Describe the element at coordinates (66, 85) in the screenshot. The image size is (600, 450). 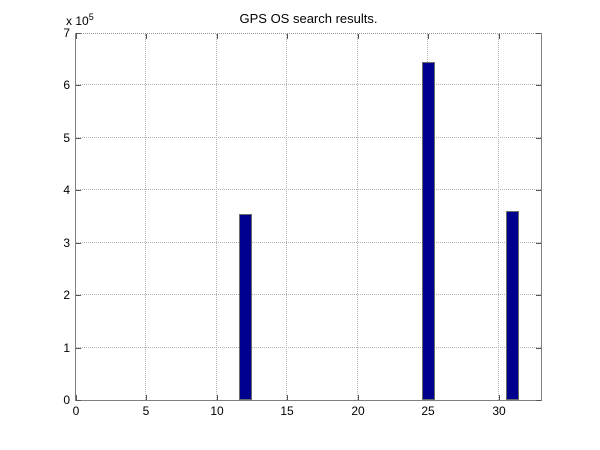
I see `y-tick-label: 6` at that location.